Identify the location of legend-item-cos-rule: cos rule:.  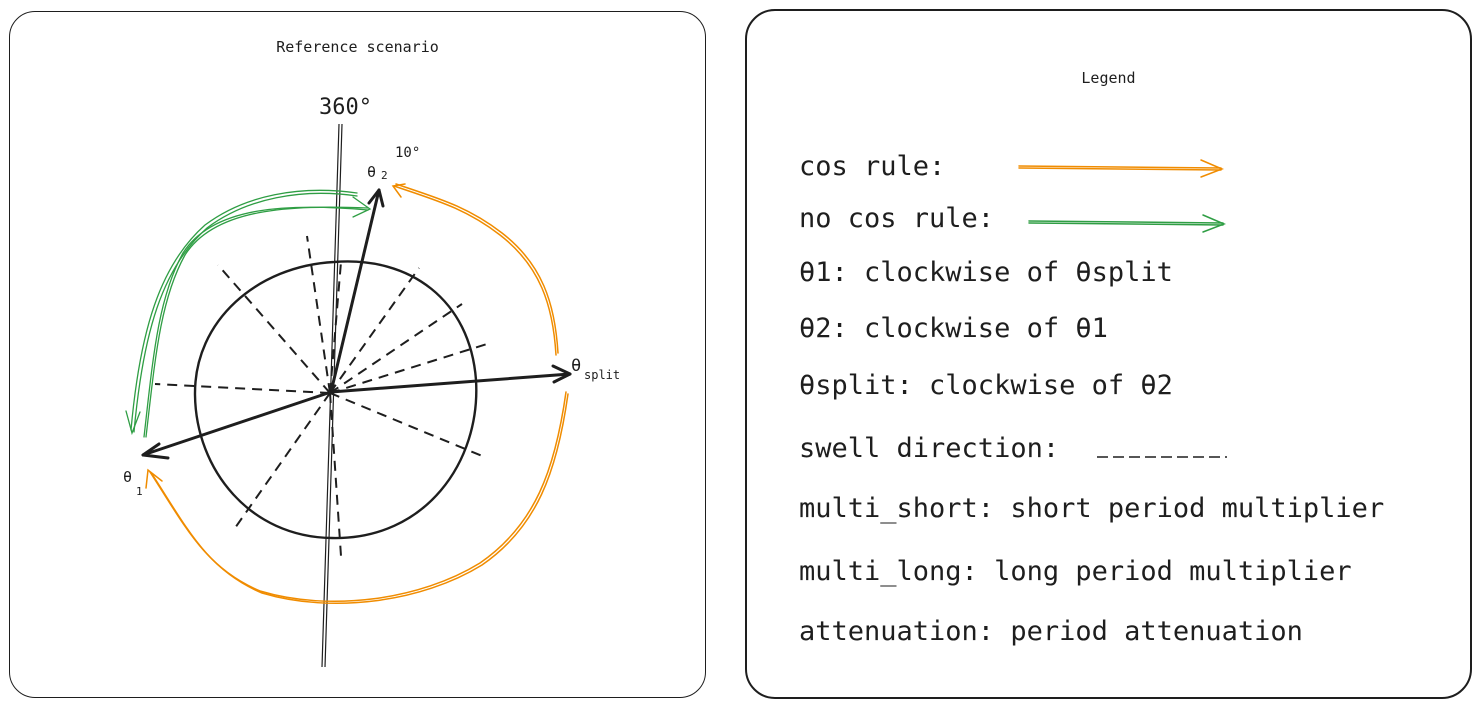
(872, 166).